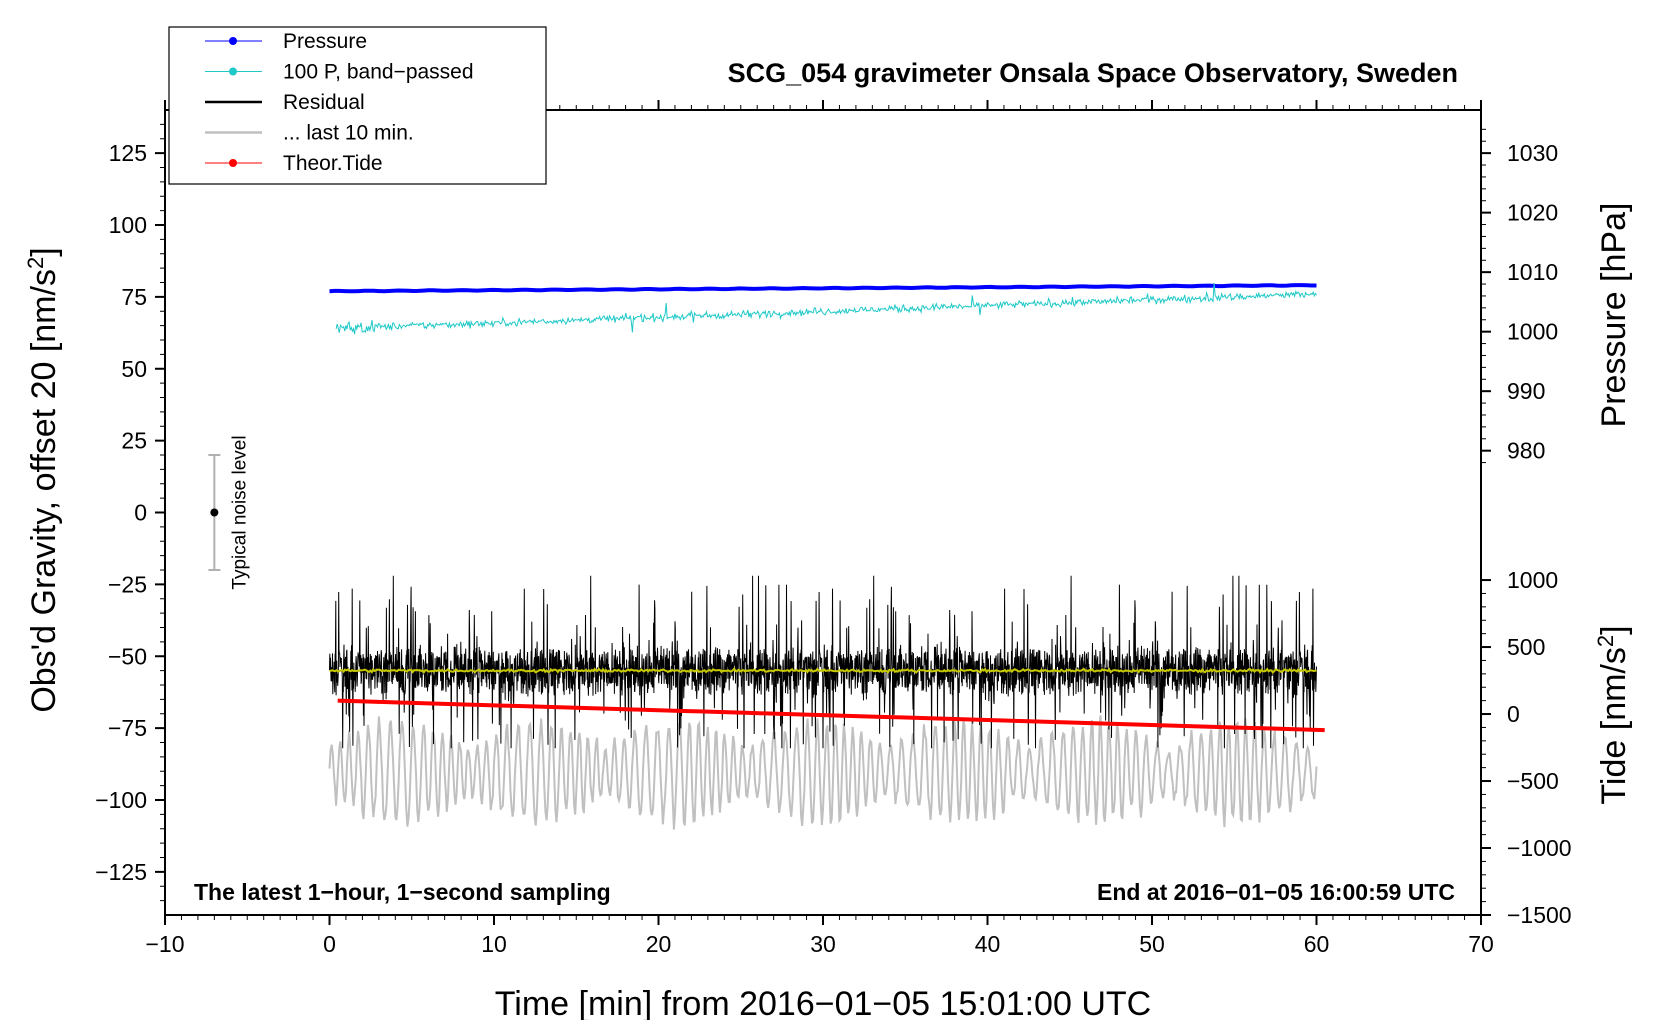 The height and width of the screenshot is (1020, 1660). What do you see at coordinates (1605, 641) in the screenshot?
I see `y-axis-tide-label-sup: 2` at bounding box center [1605, 641].